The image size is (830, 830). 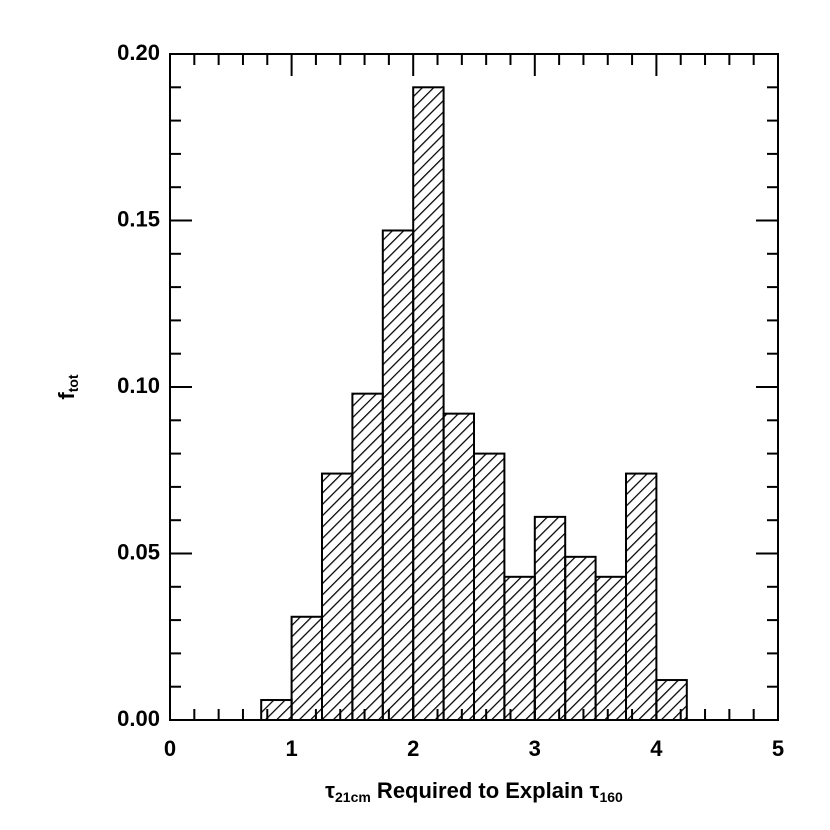 What do you see at coordinates (330, 790) in the screenshot?
I see `x-axis-label-part: τ` at bounding box center [330, 790].